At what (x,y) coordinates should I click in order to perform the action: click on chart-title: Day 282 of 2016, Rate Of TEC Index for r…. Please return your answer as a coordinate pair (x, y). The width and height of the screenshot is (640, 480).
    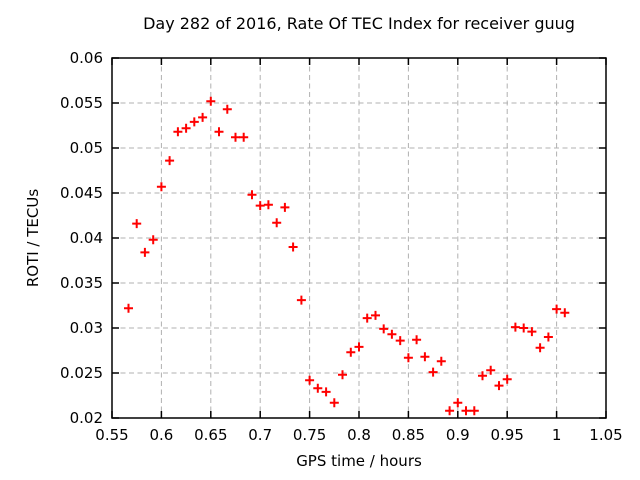
    Looking at the image, I should click on (359, 23).